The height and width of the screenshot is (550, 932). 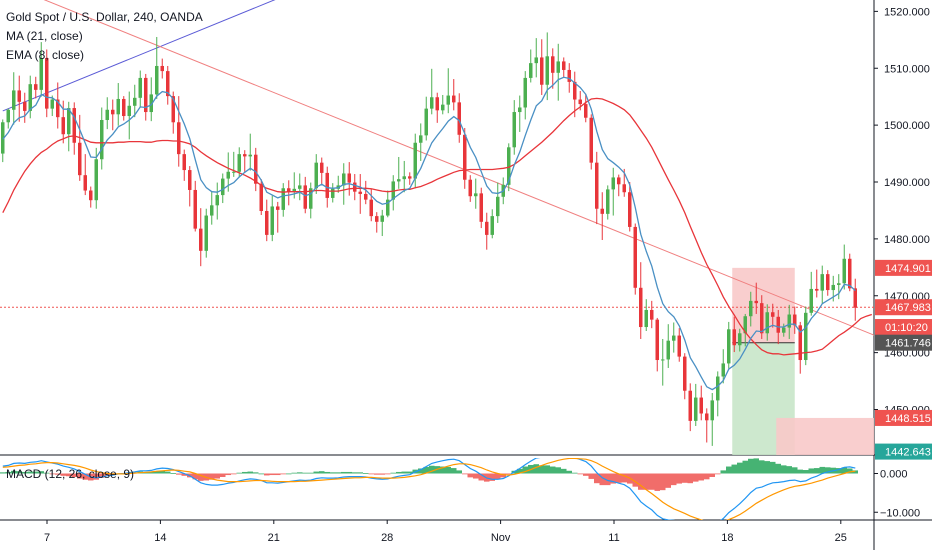 I want to click on time-tick-label: 25, so click(x=841, y=538).